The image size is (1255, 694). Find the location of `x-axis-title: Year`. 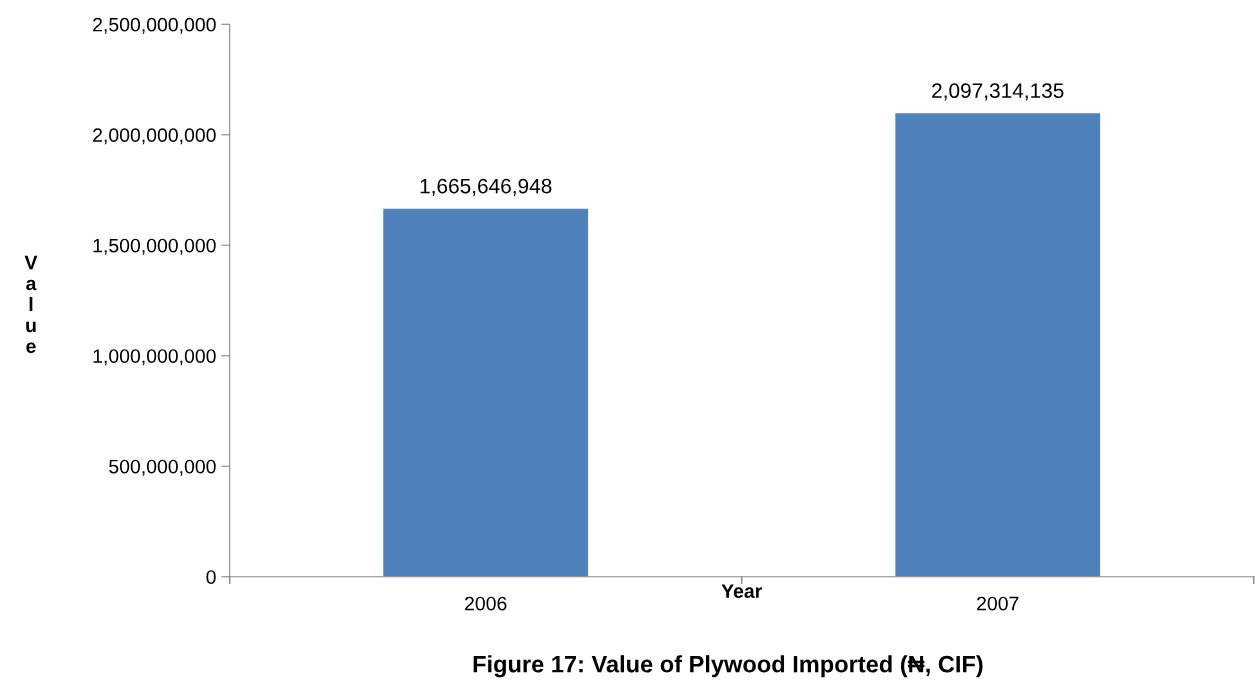

x-axis-title: Year is located at coordinates (741, 591).